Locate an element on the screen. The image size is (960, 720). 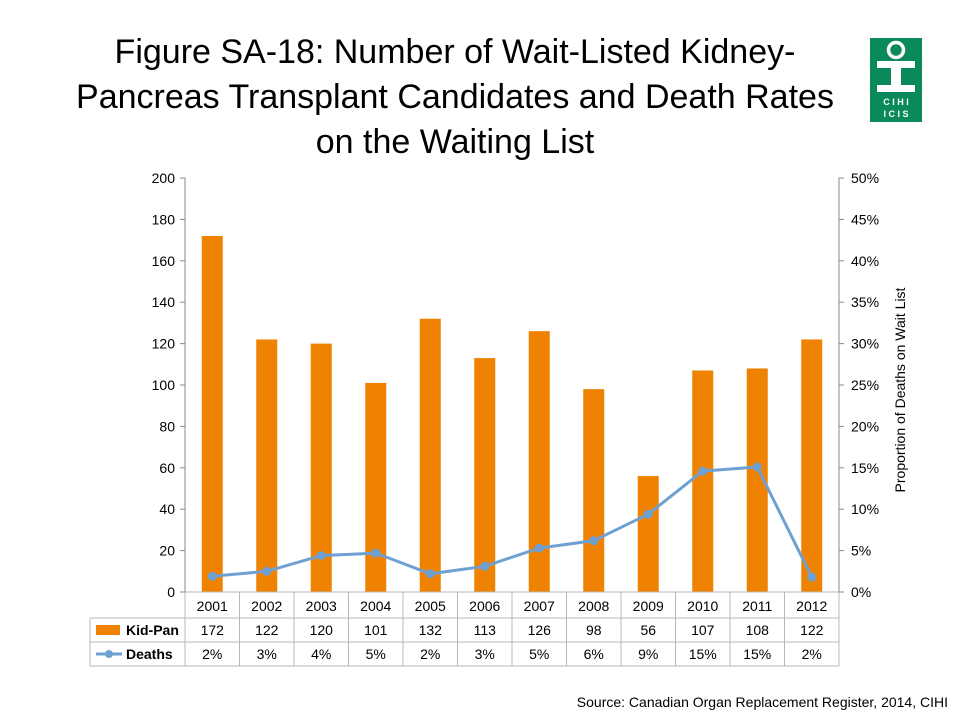
y2-tick-label: 40% is located at coordinates (865, 261).